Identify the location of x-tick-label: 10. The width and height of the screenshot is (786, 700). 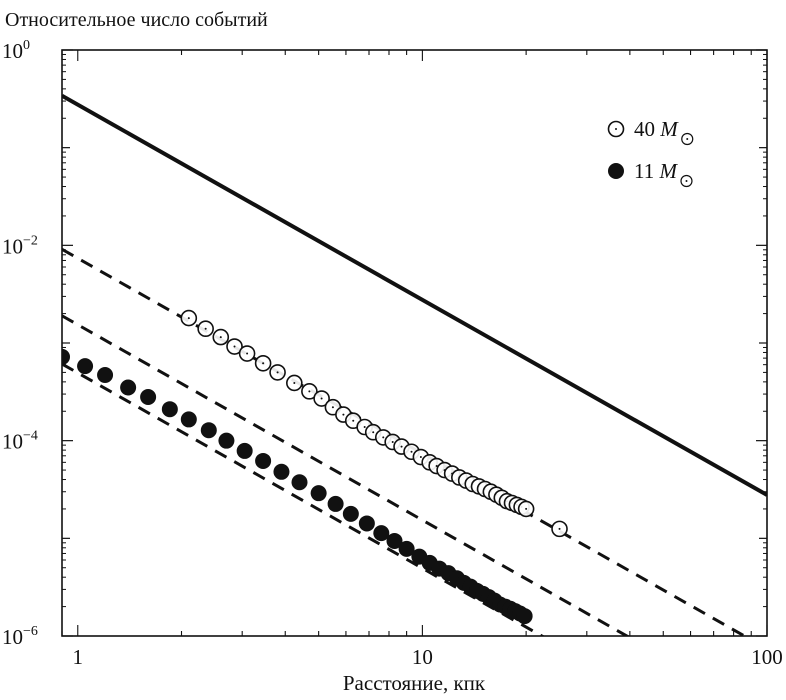
(422, 657).